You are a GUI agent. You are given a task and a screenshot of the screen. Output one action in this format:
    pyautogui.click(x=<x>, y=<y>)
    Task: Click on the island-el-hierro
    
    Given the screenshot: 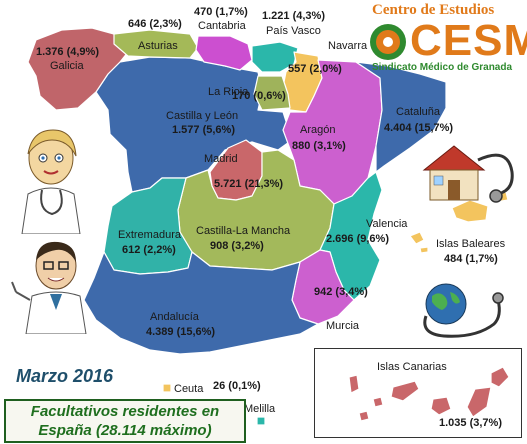 What is the action you would take?
    pyautogui.click(x=364, y=416)
    